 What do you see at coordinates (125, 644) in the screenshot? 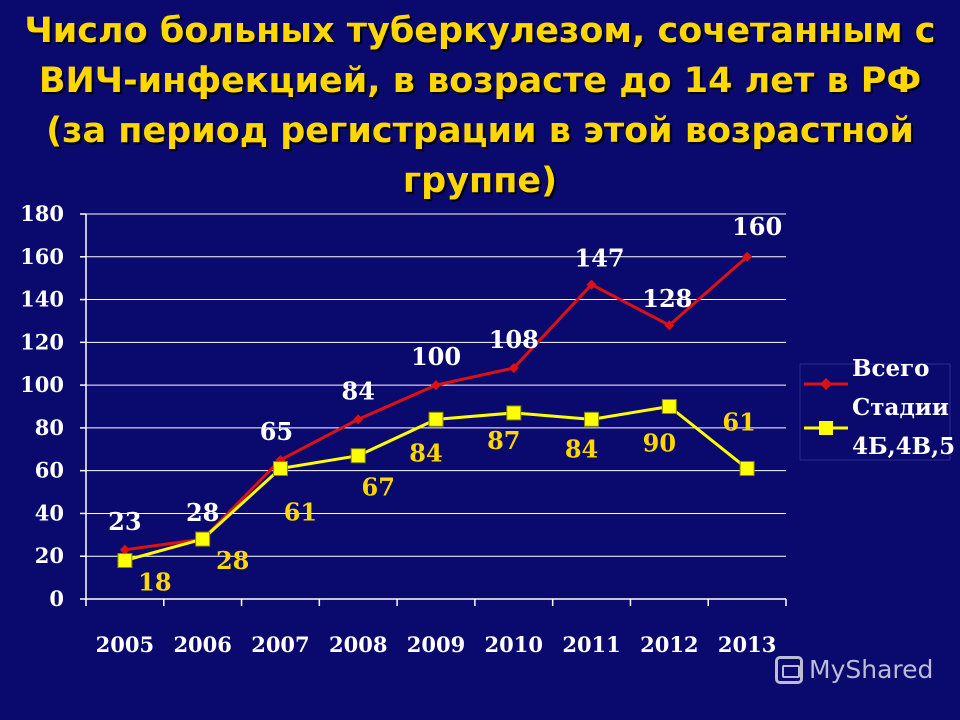
I see `x-tick-label-2005: 2005` at bounding box center [125, 644].